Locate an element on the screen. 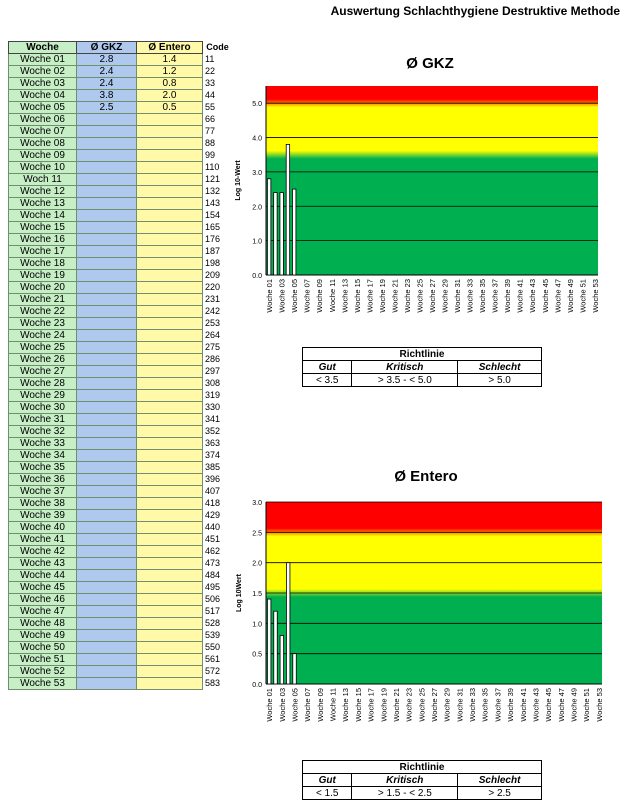 The height and width of the screenshot is (807, 622). code-cell: 583 is located at coordinates (216, 683).